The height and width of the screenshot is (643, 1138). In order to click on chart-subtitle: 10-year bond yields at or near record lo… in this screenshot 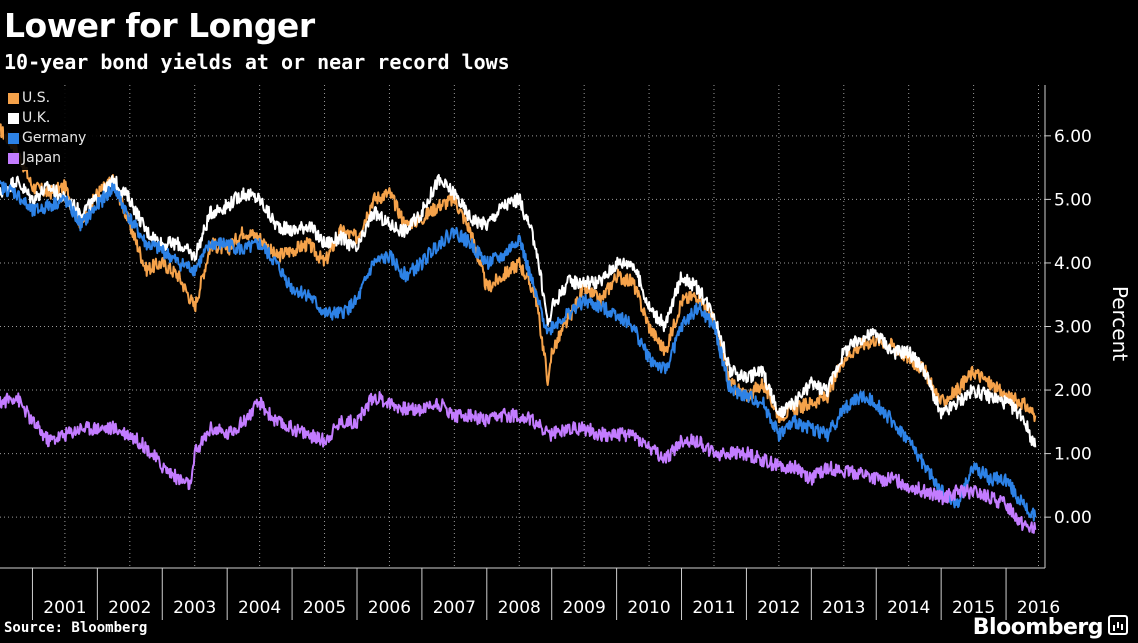, I will do `click(257, 62)`.